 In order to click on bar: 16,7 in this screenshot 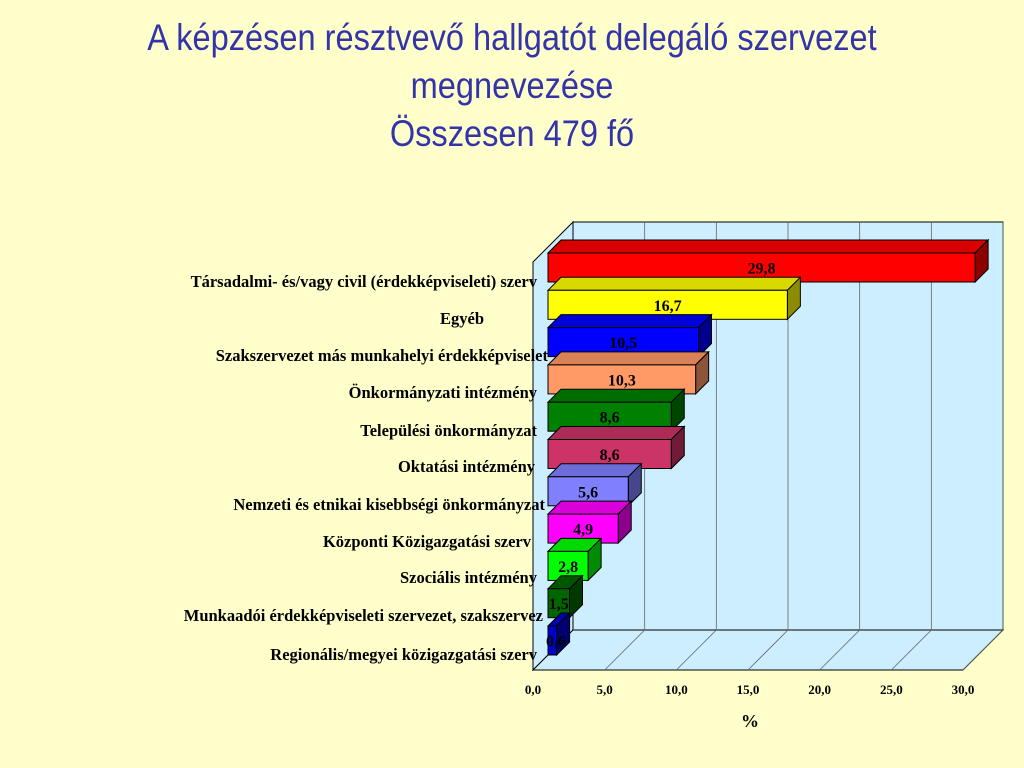, I will do `click(674, 298)`.